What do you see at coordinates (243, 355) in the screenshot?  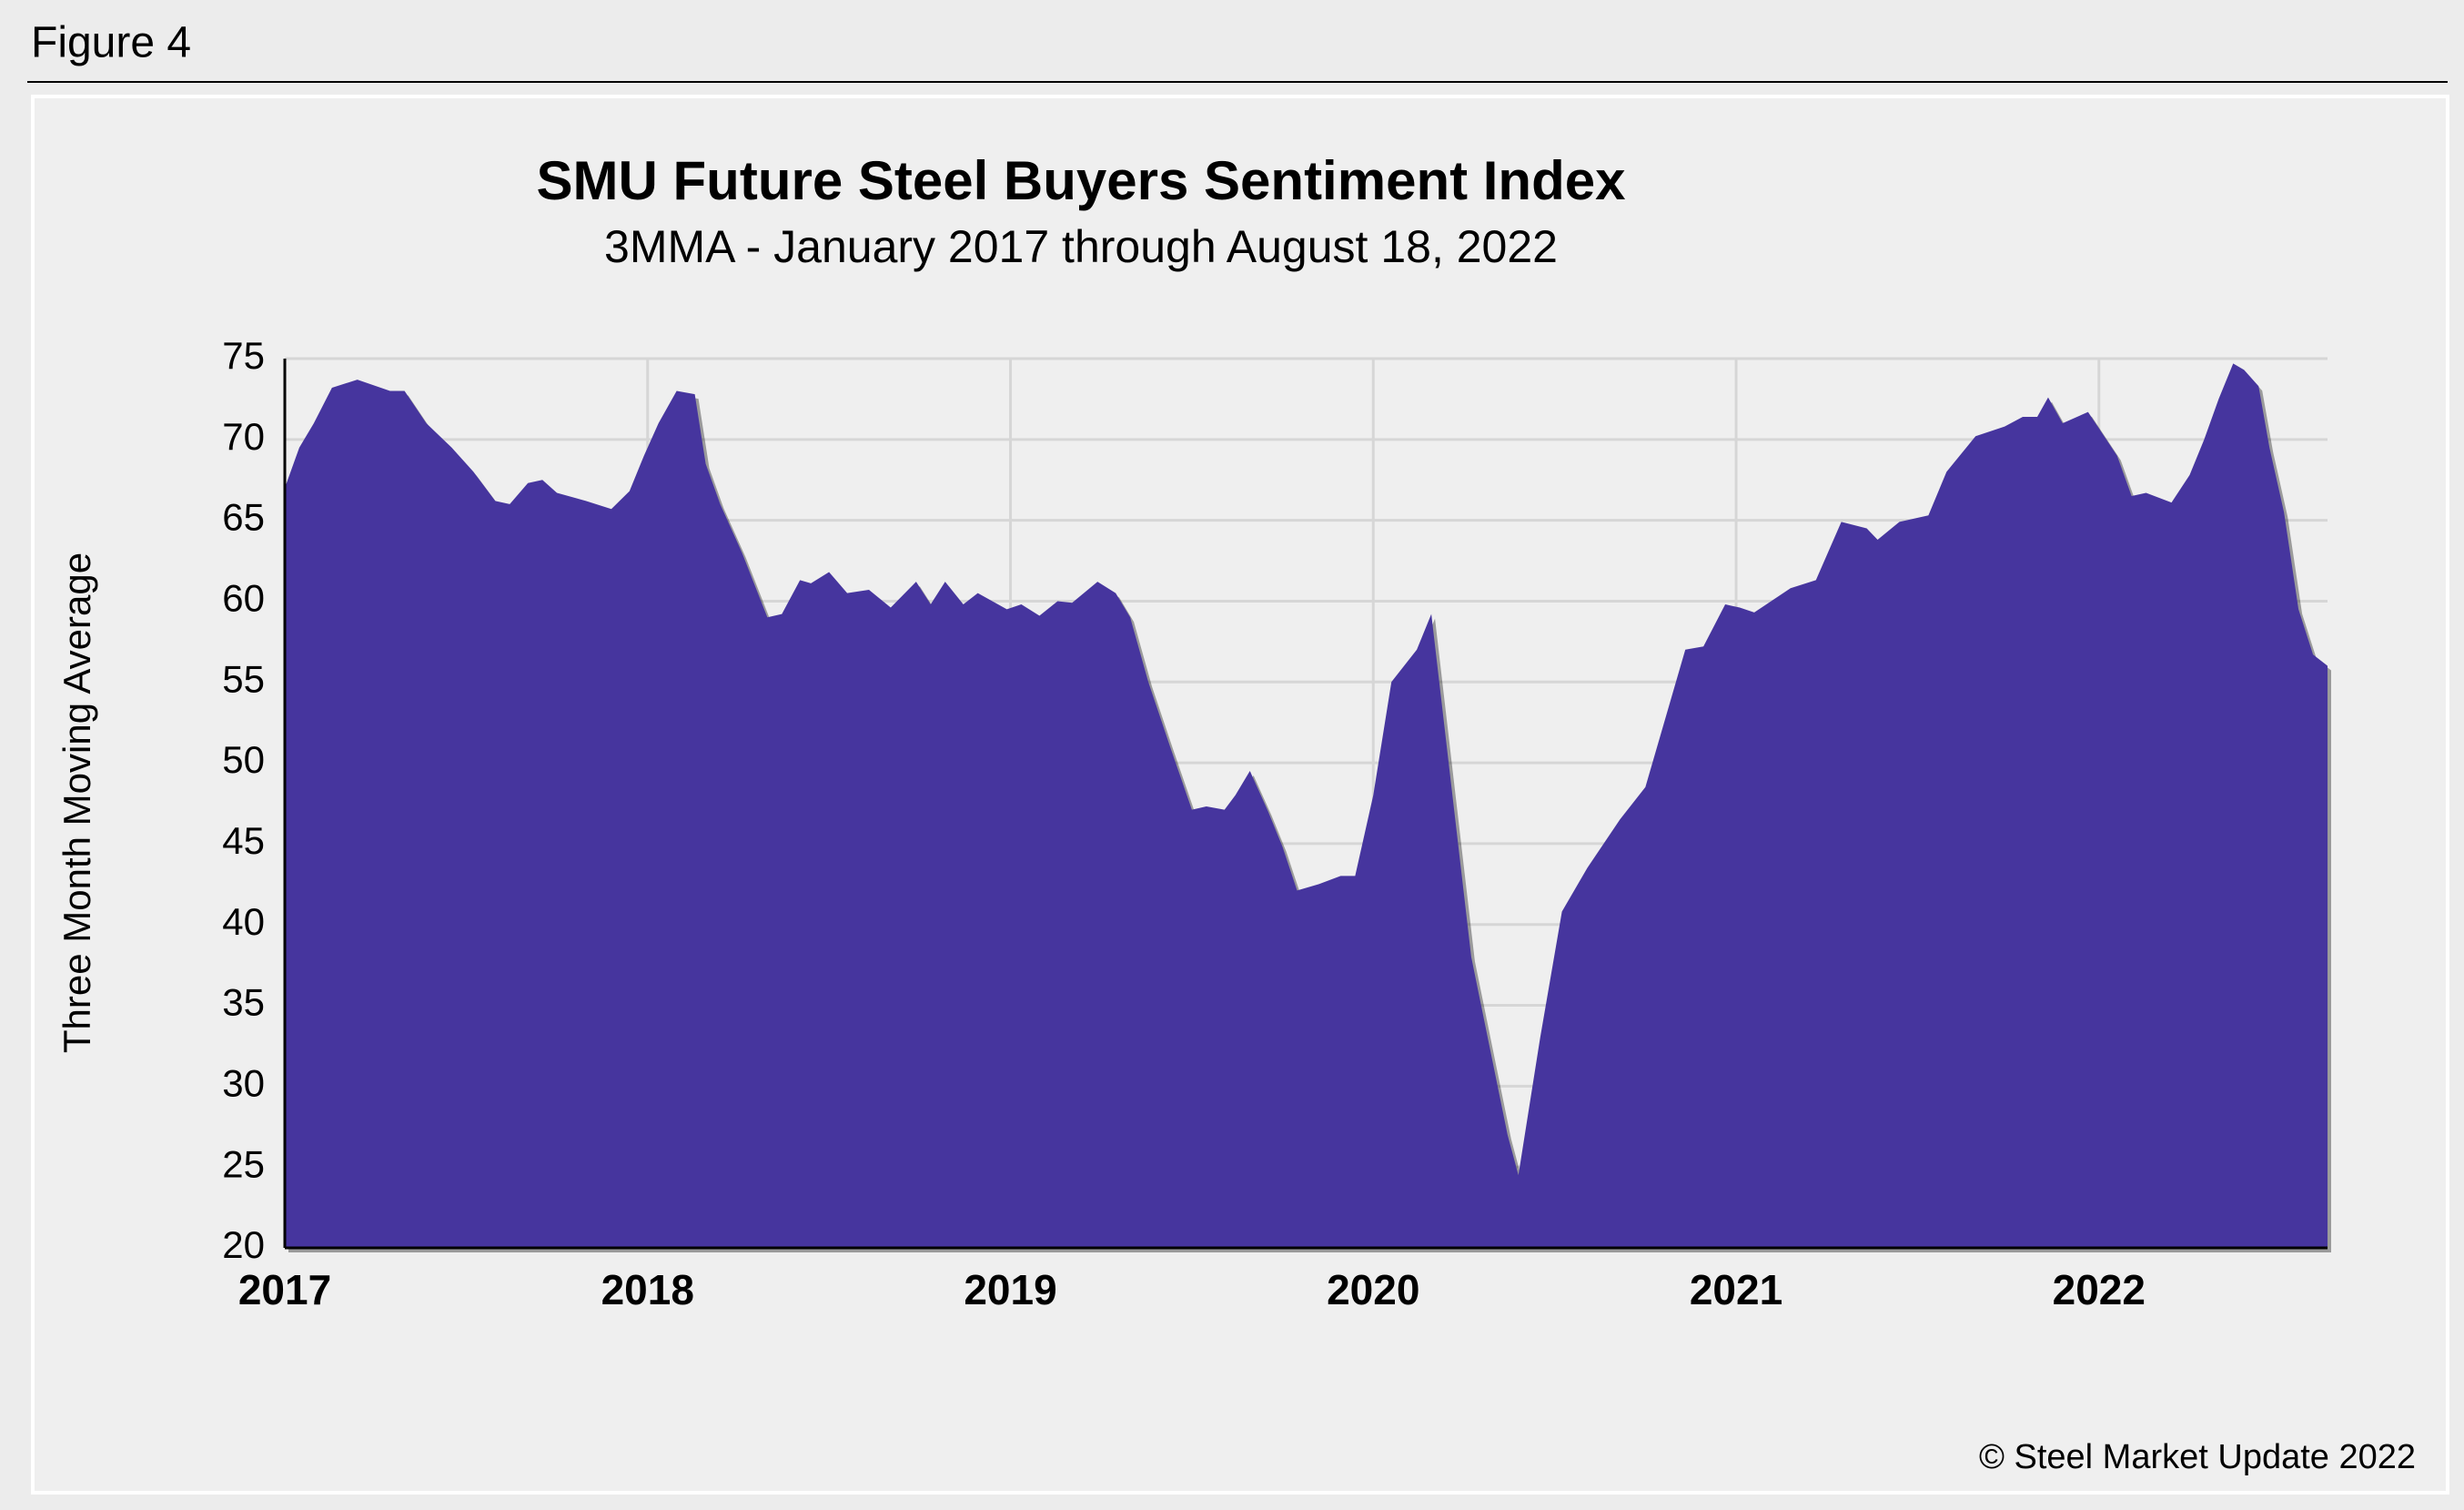 I see `y-tick-label: 75` at bounding box center [243, 355].